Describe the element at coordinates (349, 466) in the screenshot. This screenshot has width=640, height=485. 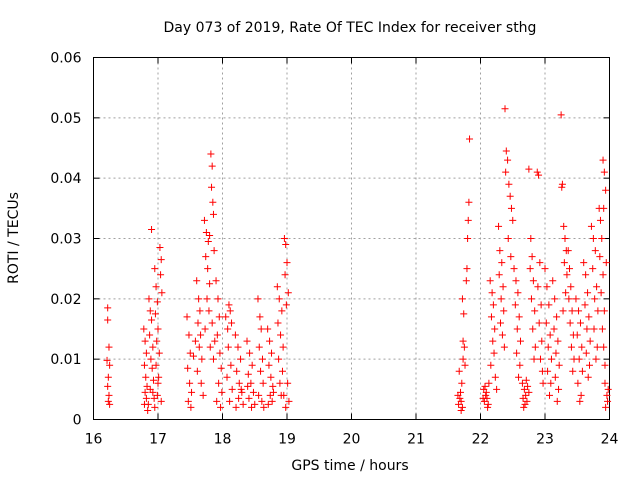
I see `x-axis-title: GPS time / hours` at that location.